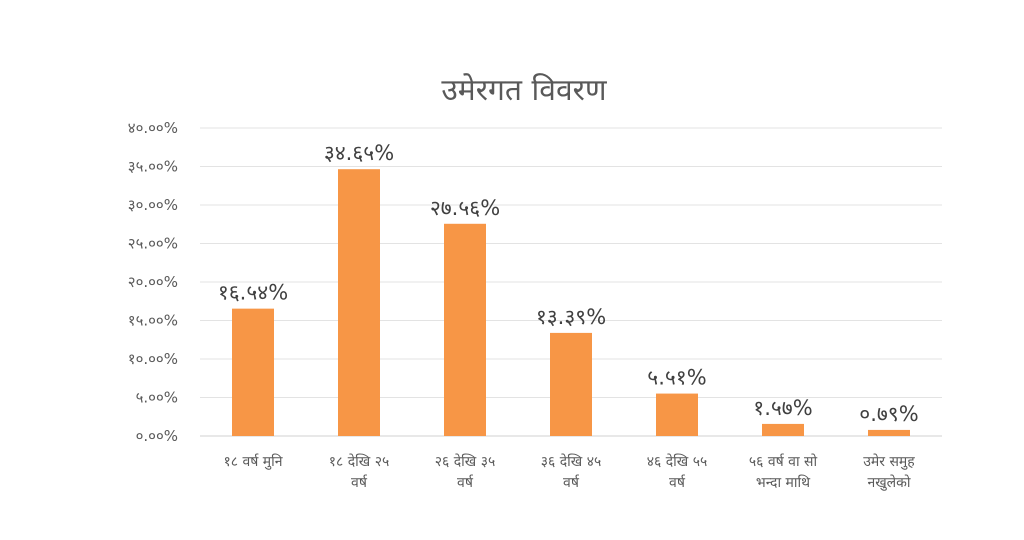 This screenshot has width=1024, height=540. Describe the element at coordinates (359, 153) in the screenshot. I see `data-label: ३४.६५%` at that location.